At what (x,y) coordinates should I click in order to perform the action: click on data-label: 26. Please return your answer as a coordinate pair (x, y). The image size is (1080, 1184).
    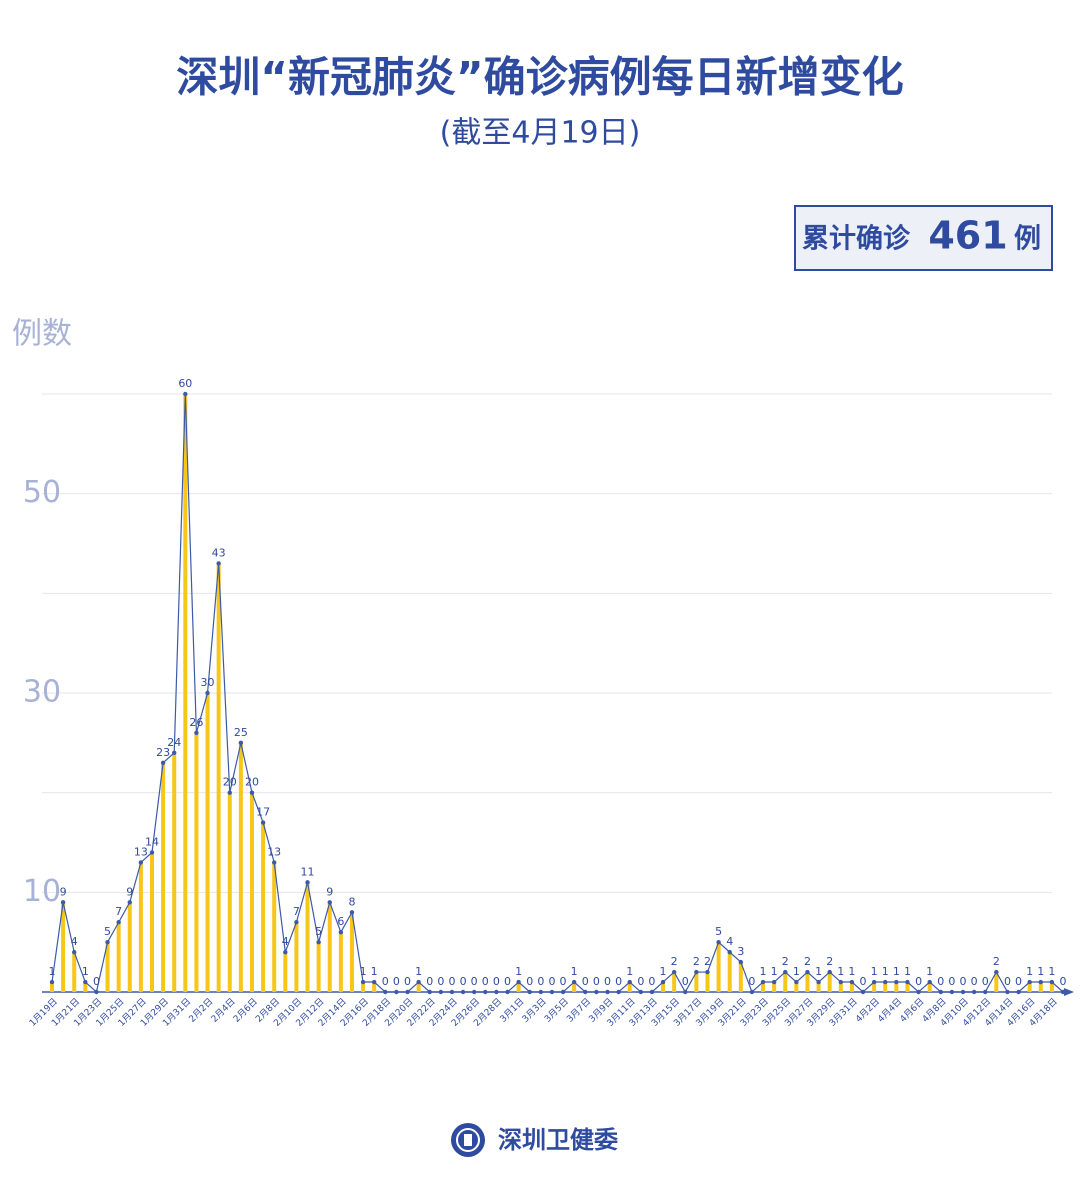
    Looking at the image, I should click on (196, 722).